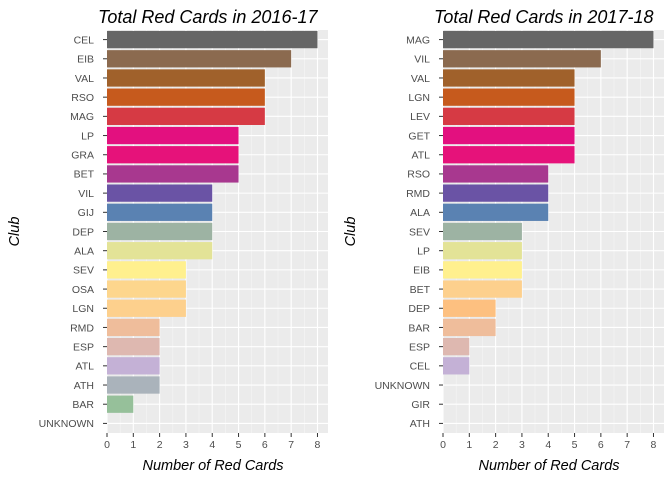  I want to click on bar-osa, so click(146, 289).